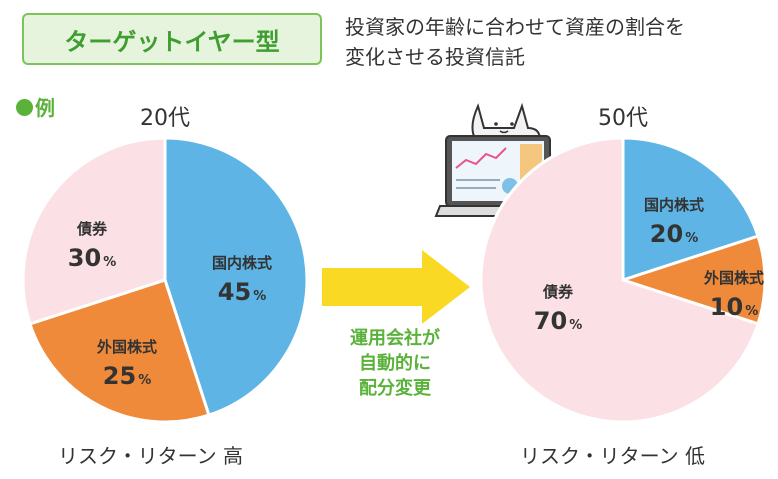  I want to click on pie-50s-slice-domestic-stocks, so click(690, 209).